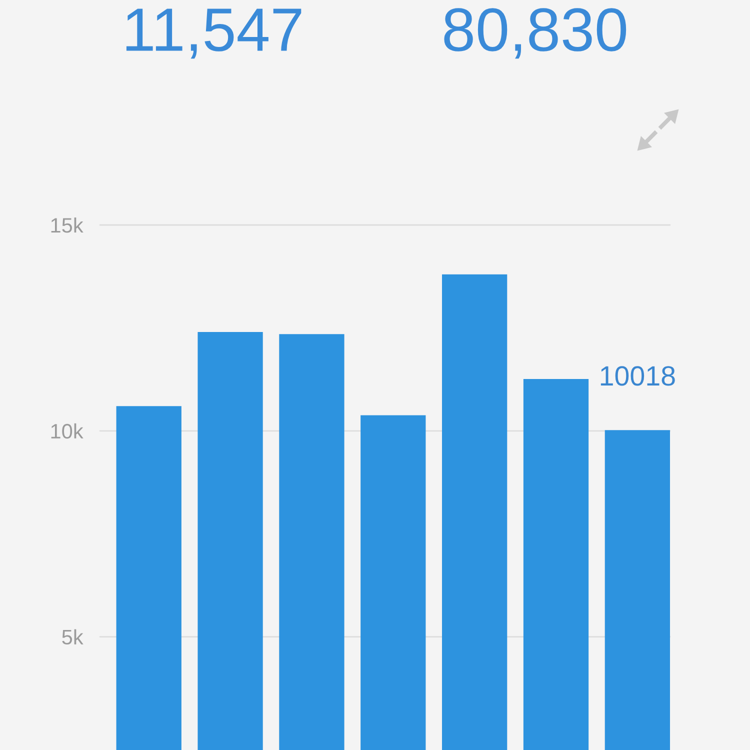 This screenshot has height=750, width=750. I want to click on y-tick-label: 5k, so click(73, 637).